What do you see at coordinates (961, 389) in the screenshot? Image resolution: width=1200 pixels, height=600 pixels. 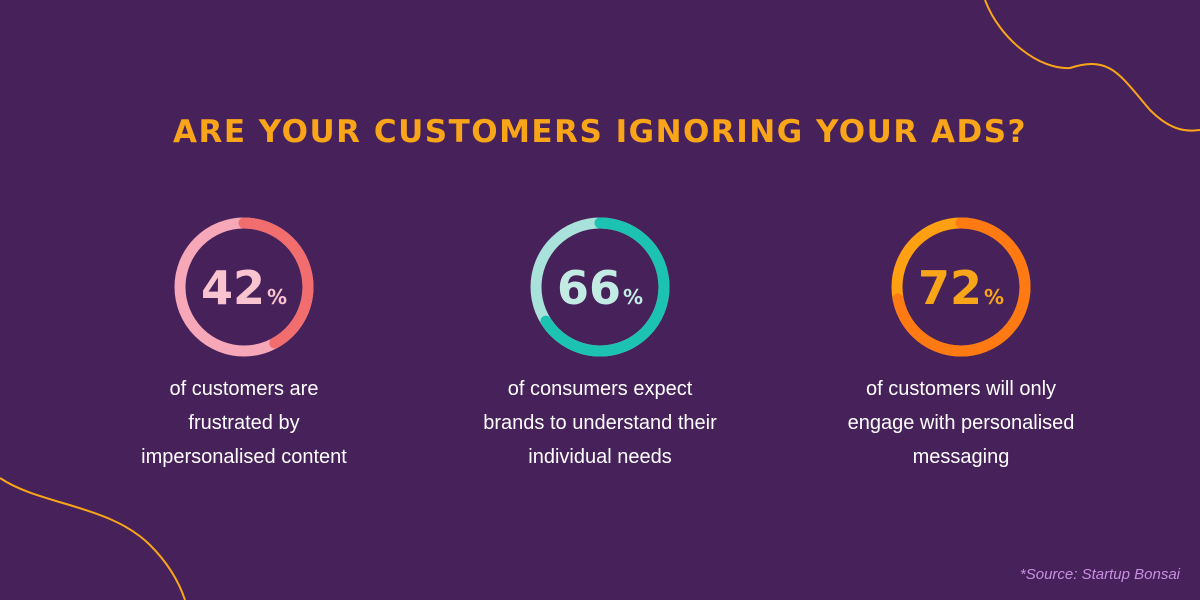 I see `stat-description: of customers will only` at bounding box center [961, 389].